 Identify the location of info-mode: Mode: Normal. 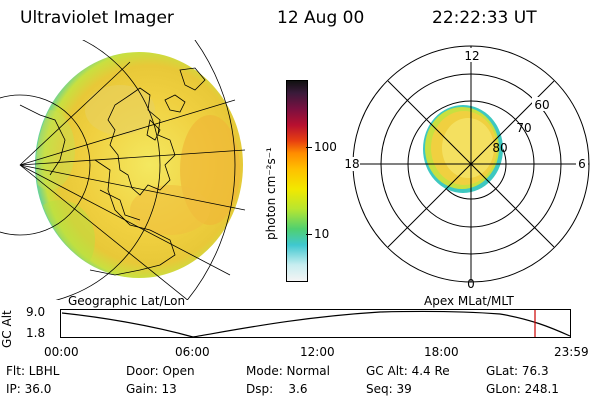
(288, 371).